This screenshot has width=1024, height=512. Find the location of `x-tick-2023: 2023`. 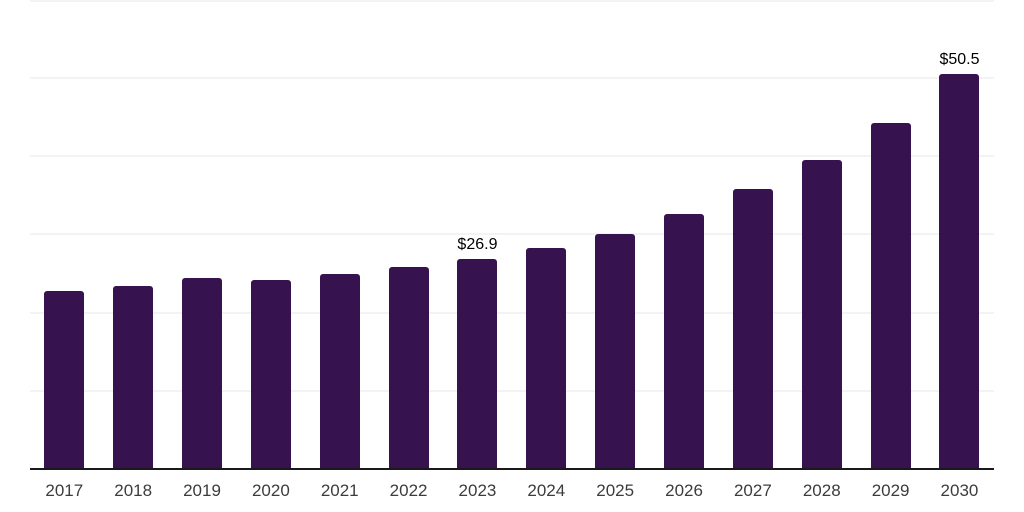

x-tick-2023: 2023 is located at coordinates (477, 490).